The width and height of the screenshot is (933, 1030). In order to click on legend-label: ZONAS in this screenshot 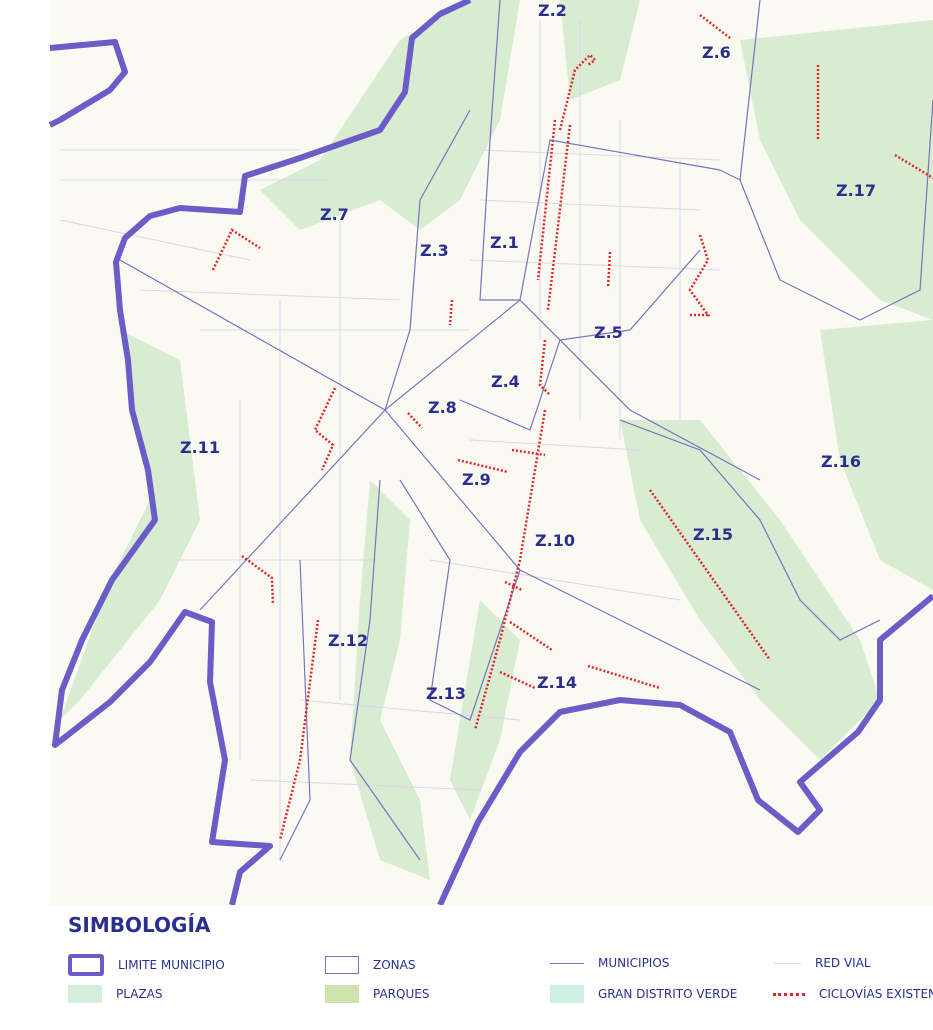, I will do `click(394, 965)`.